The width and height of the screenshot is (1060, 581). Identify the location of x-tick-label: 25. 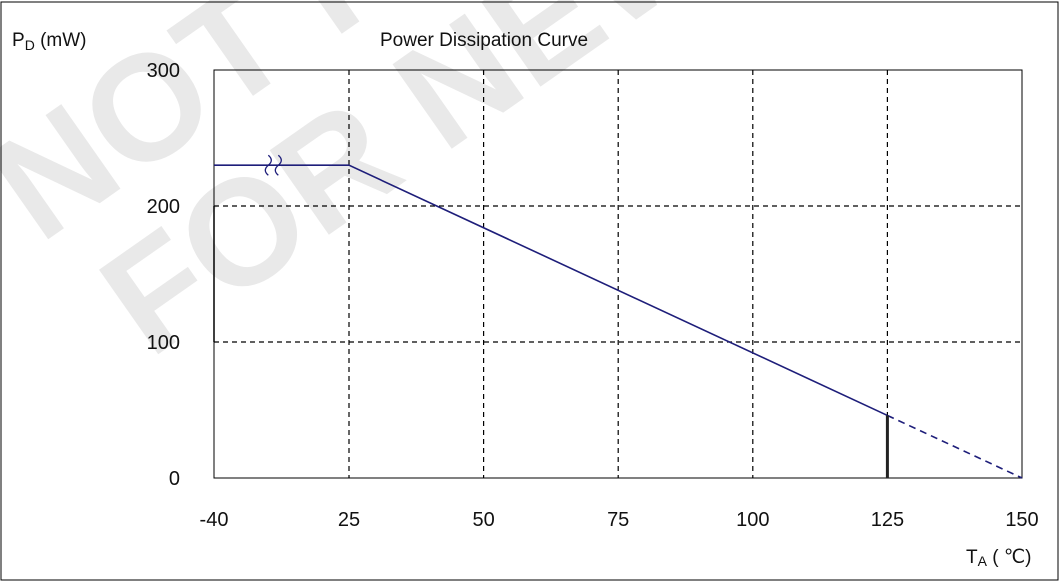
(349, 520).